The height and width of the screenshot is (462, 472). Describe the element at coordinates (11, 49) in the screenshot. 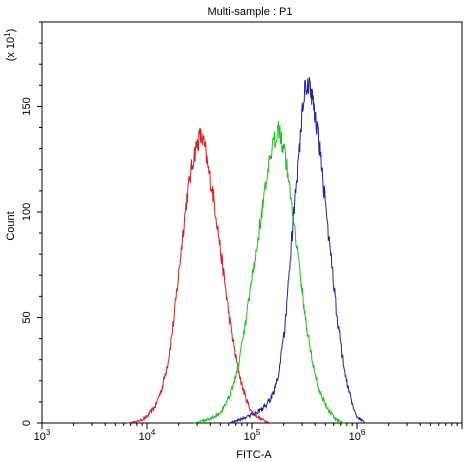

I see `y-multiplier-text: (x 10` at that location.